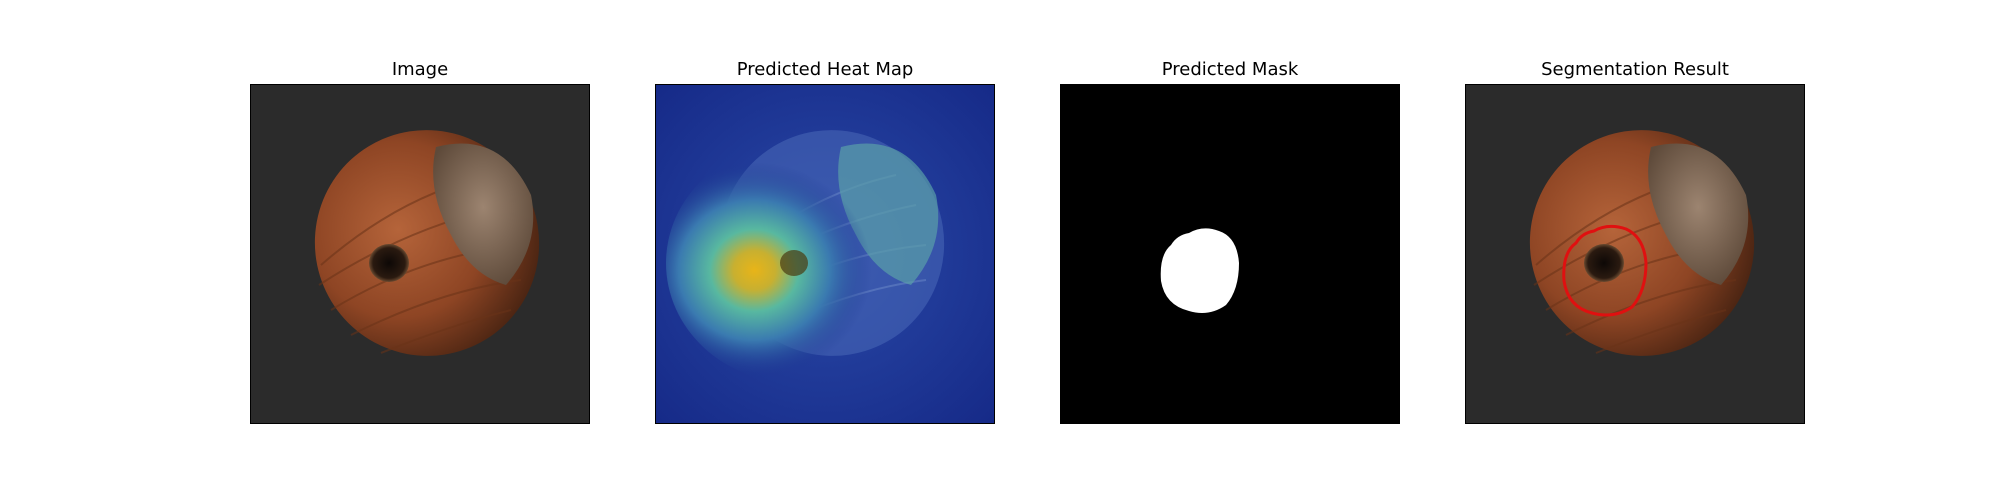 The width and height of the screenshot is (2000, 500). I want to click on mask-frame, so click(1230, 254).